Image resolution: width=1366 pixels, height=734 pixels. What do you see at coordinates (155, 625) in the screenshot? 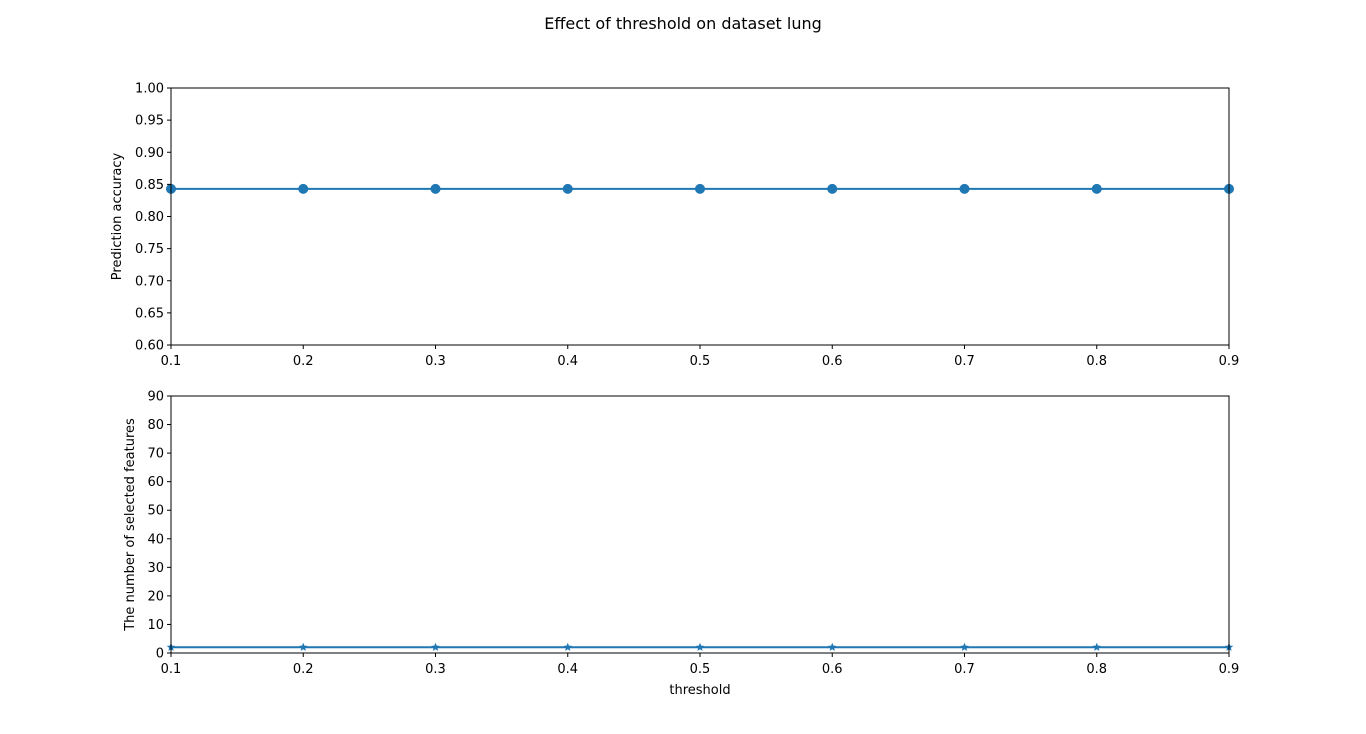
I see `y-tick-label: 10` at bounding box center [155, 625].